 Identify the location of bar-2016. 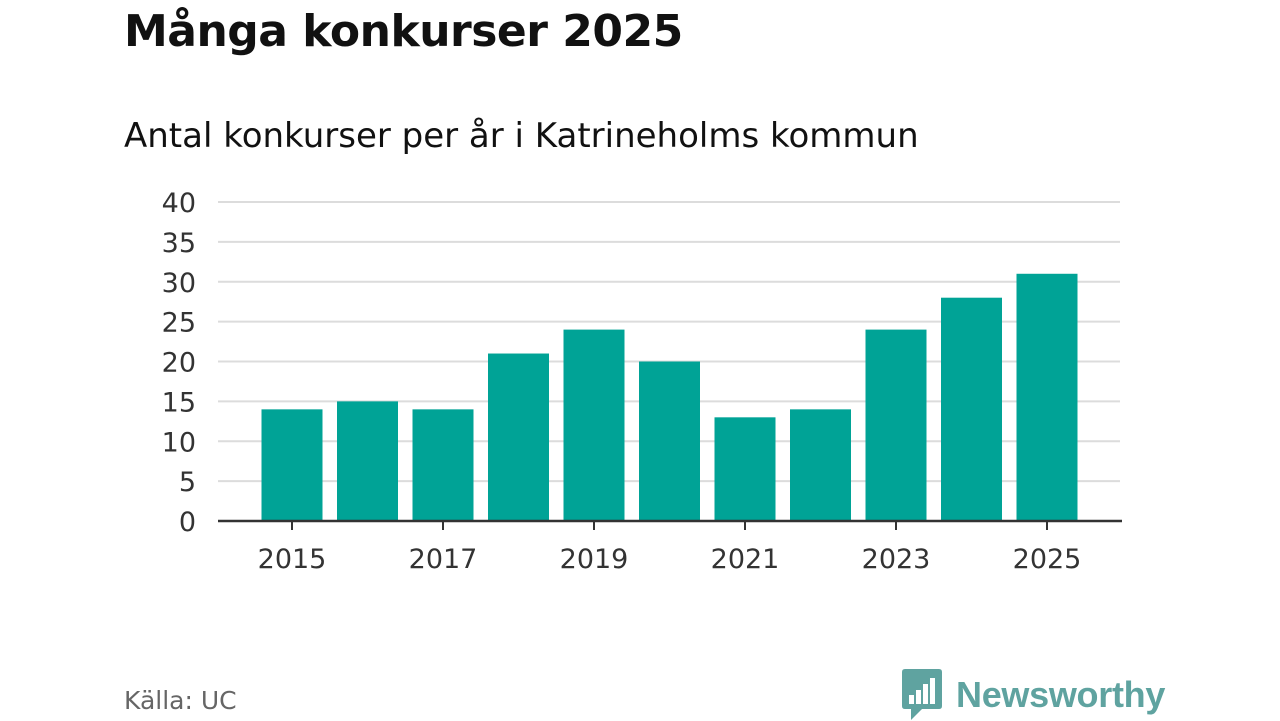
(367, 461).